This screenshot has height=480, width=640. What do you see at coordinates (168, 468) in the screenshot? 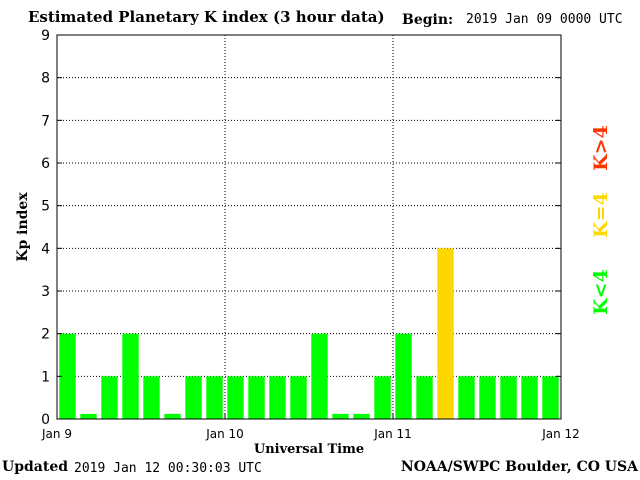
I see `updated-value: 2019 Jan 12 00:30:03 UTC` at bounding box center [168, 468].